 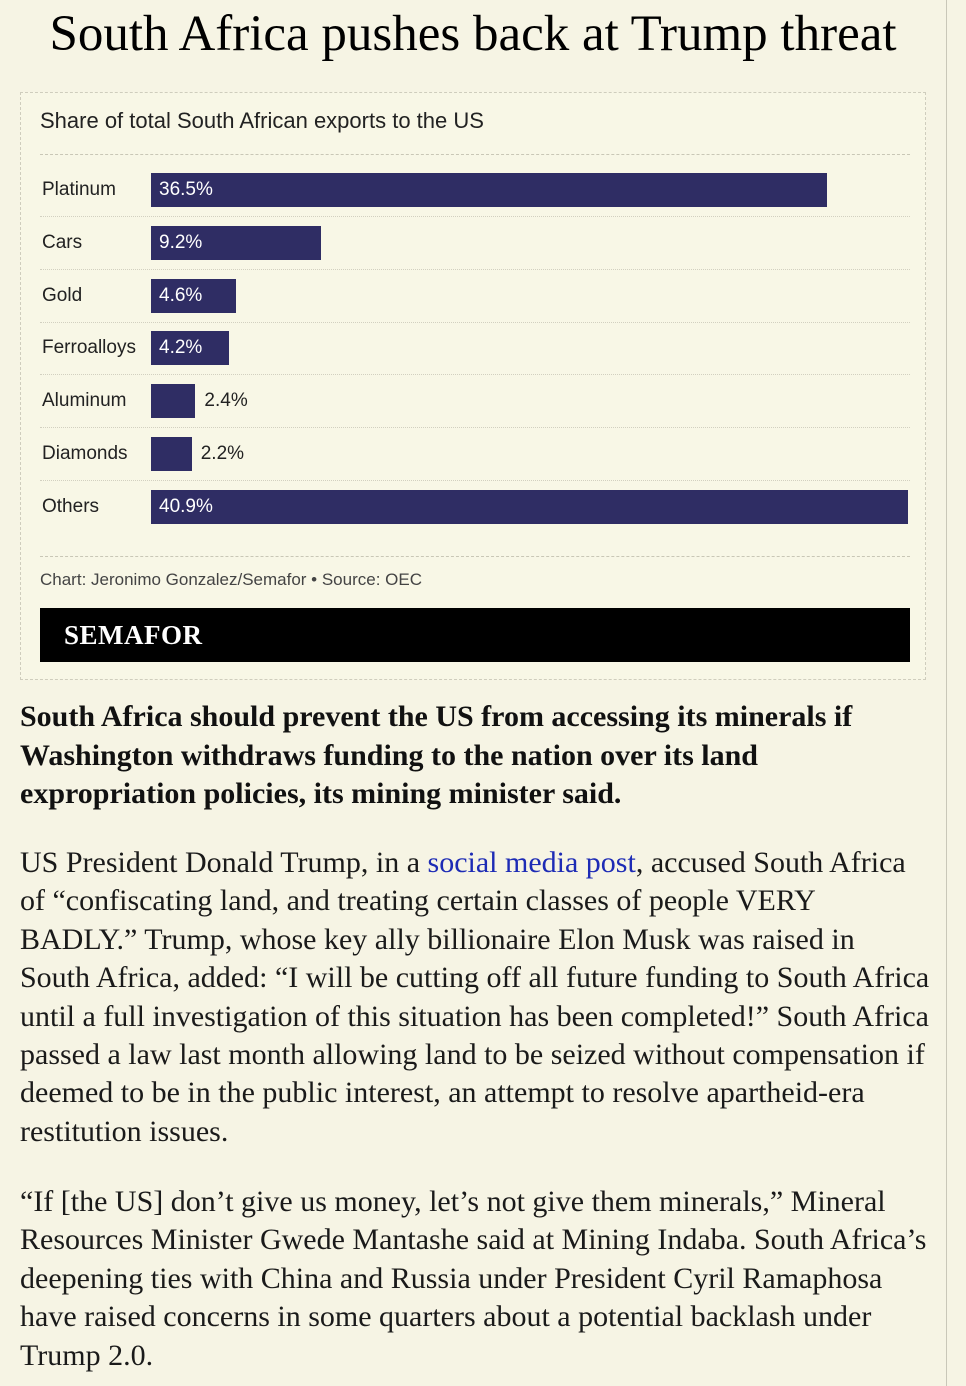 I want to click on bar-row-diamonds: Diamonds 2.2%, so click(x=474, y=454).